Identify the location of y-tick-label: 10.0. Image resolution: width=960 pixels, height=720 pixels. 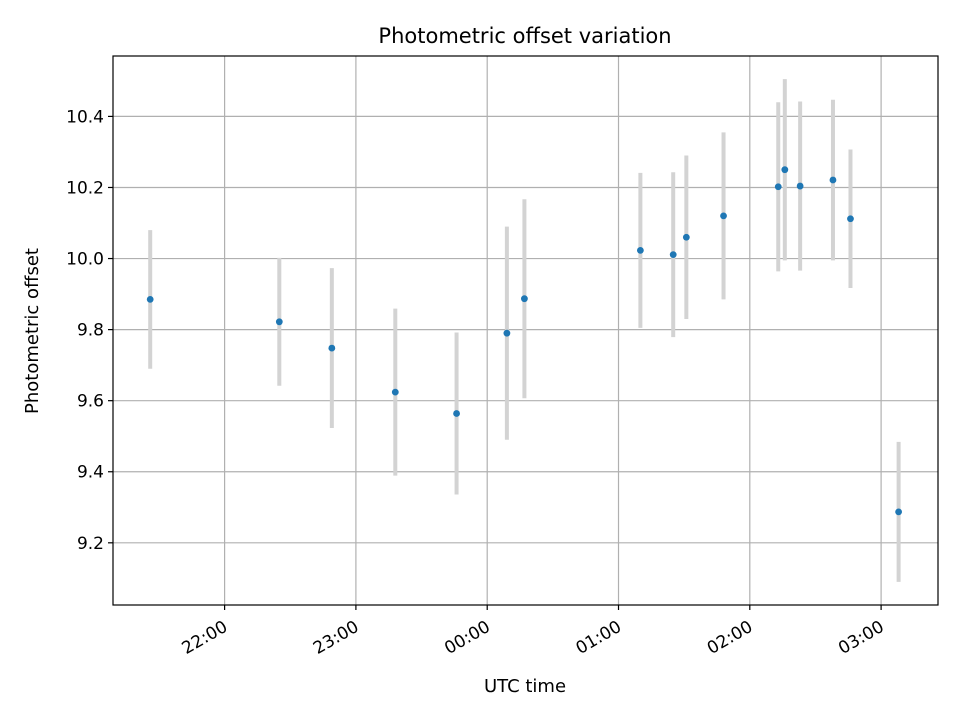
(85, 260).